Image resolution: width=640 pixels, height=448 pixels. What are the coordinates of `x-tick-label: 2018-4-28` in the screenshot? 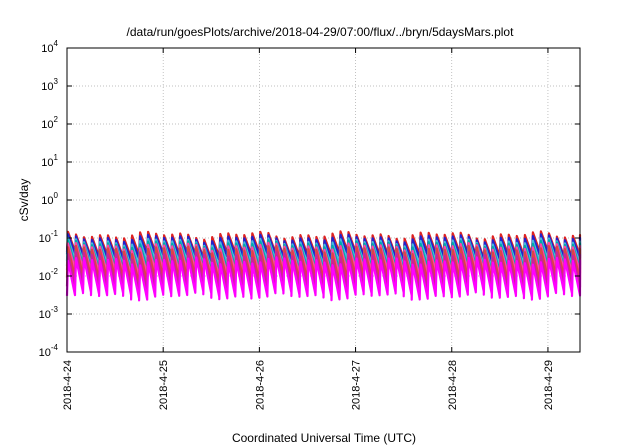 It's located at (453, 385).